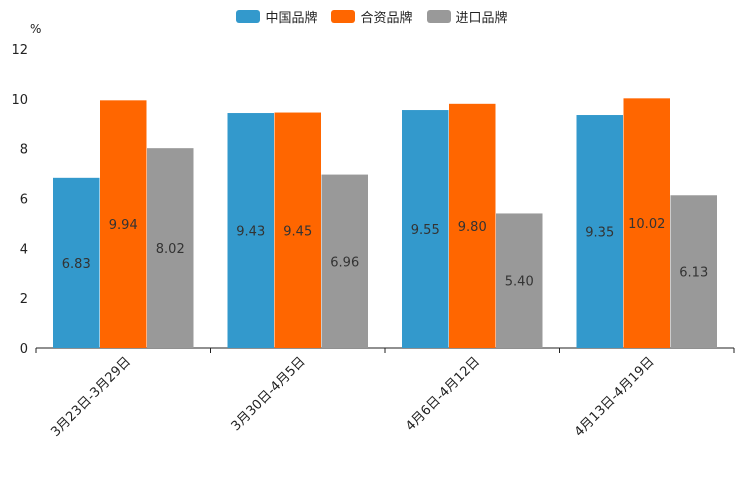  I want to click on bar-s0-c1, so click(250, 231).